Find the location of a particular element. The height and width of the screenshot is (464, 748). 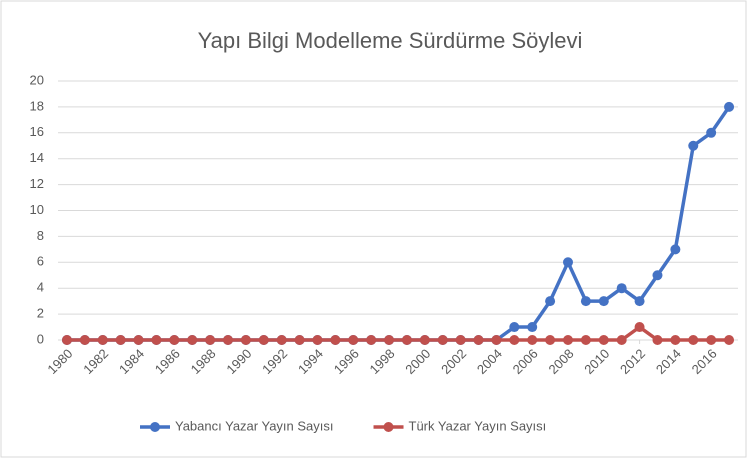

y-tick-label: 16 is located at coordinates (37, 131).